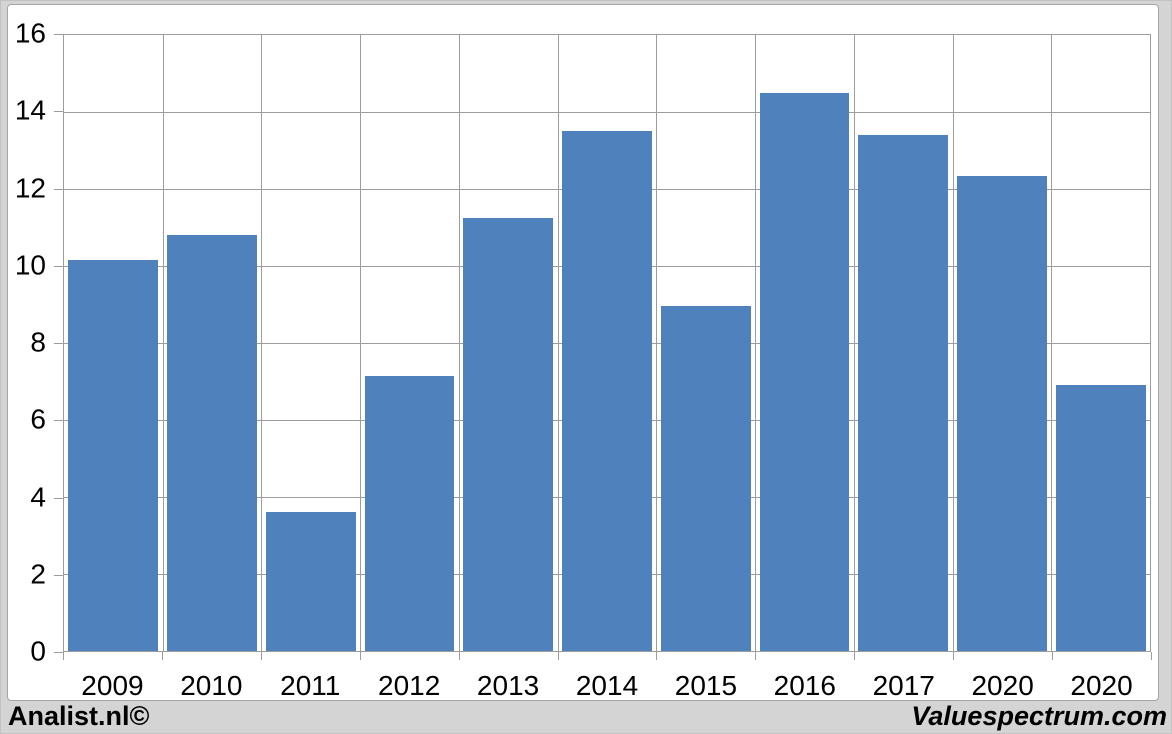  I want to click on bar-2015, so click(705, 478).